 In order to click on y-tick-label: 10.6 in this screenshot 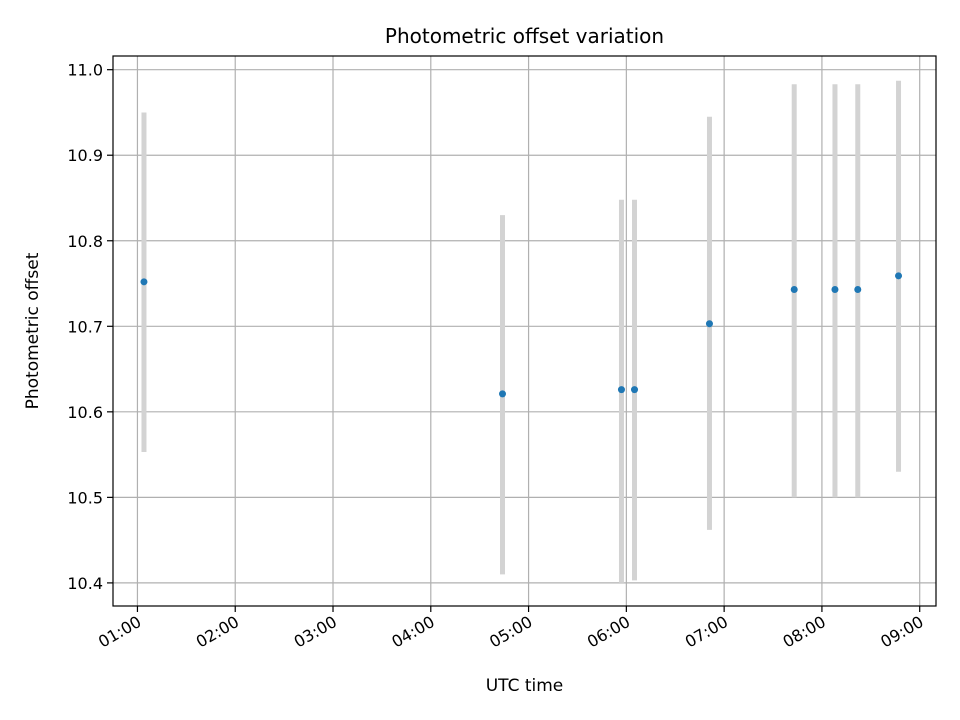, I will do `click(85, 412)`.